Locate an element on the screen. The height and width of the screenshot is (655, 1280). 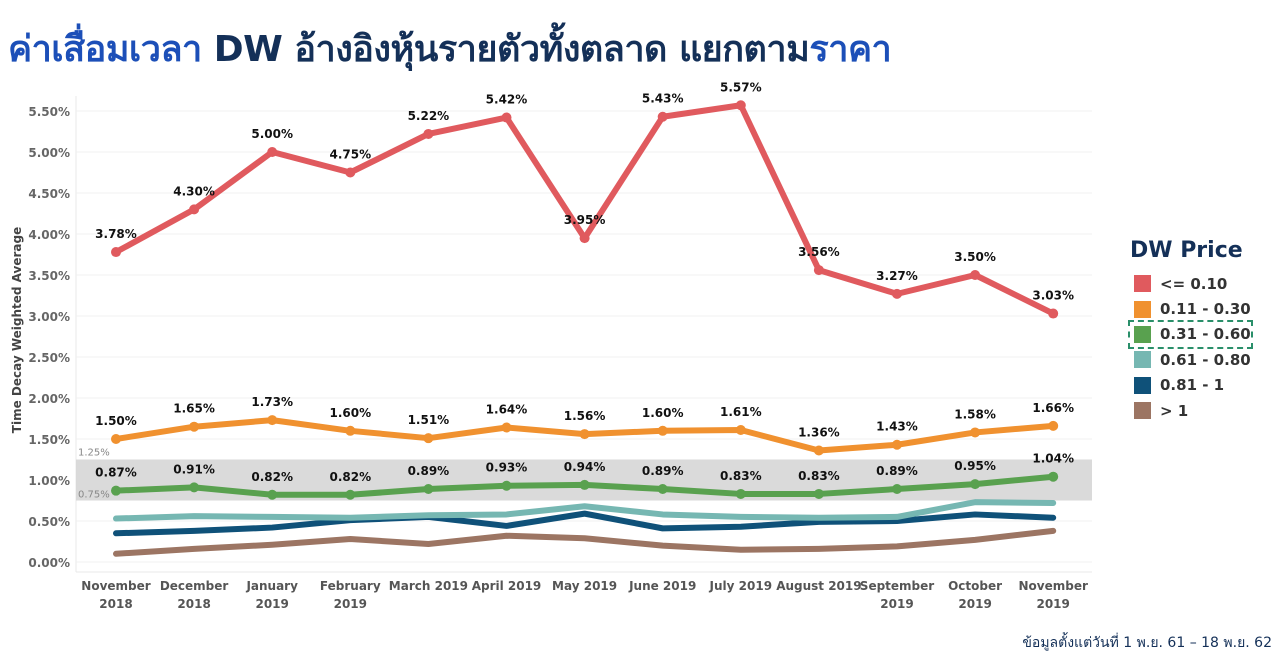
data-label: 1.43% is located at coordinates (897, 427).